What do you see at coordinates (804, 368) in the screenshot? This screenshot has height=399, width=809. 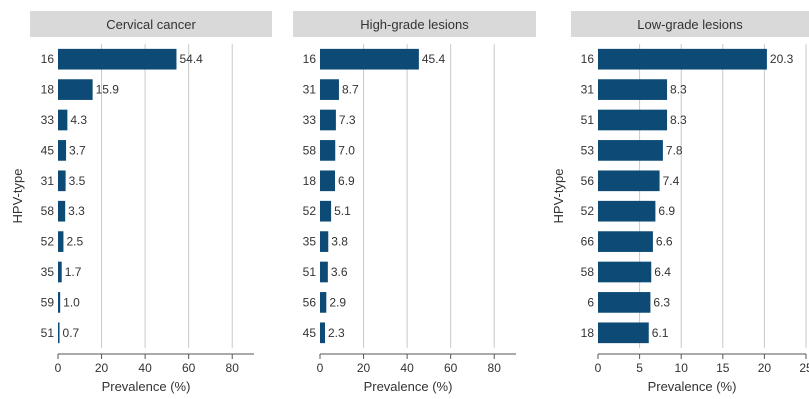 I see `x-tick-label: 25` at bounding box center [804, 368].